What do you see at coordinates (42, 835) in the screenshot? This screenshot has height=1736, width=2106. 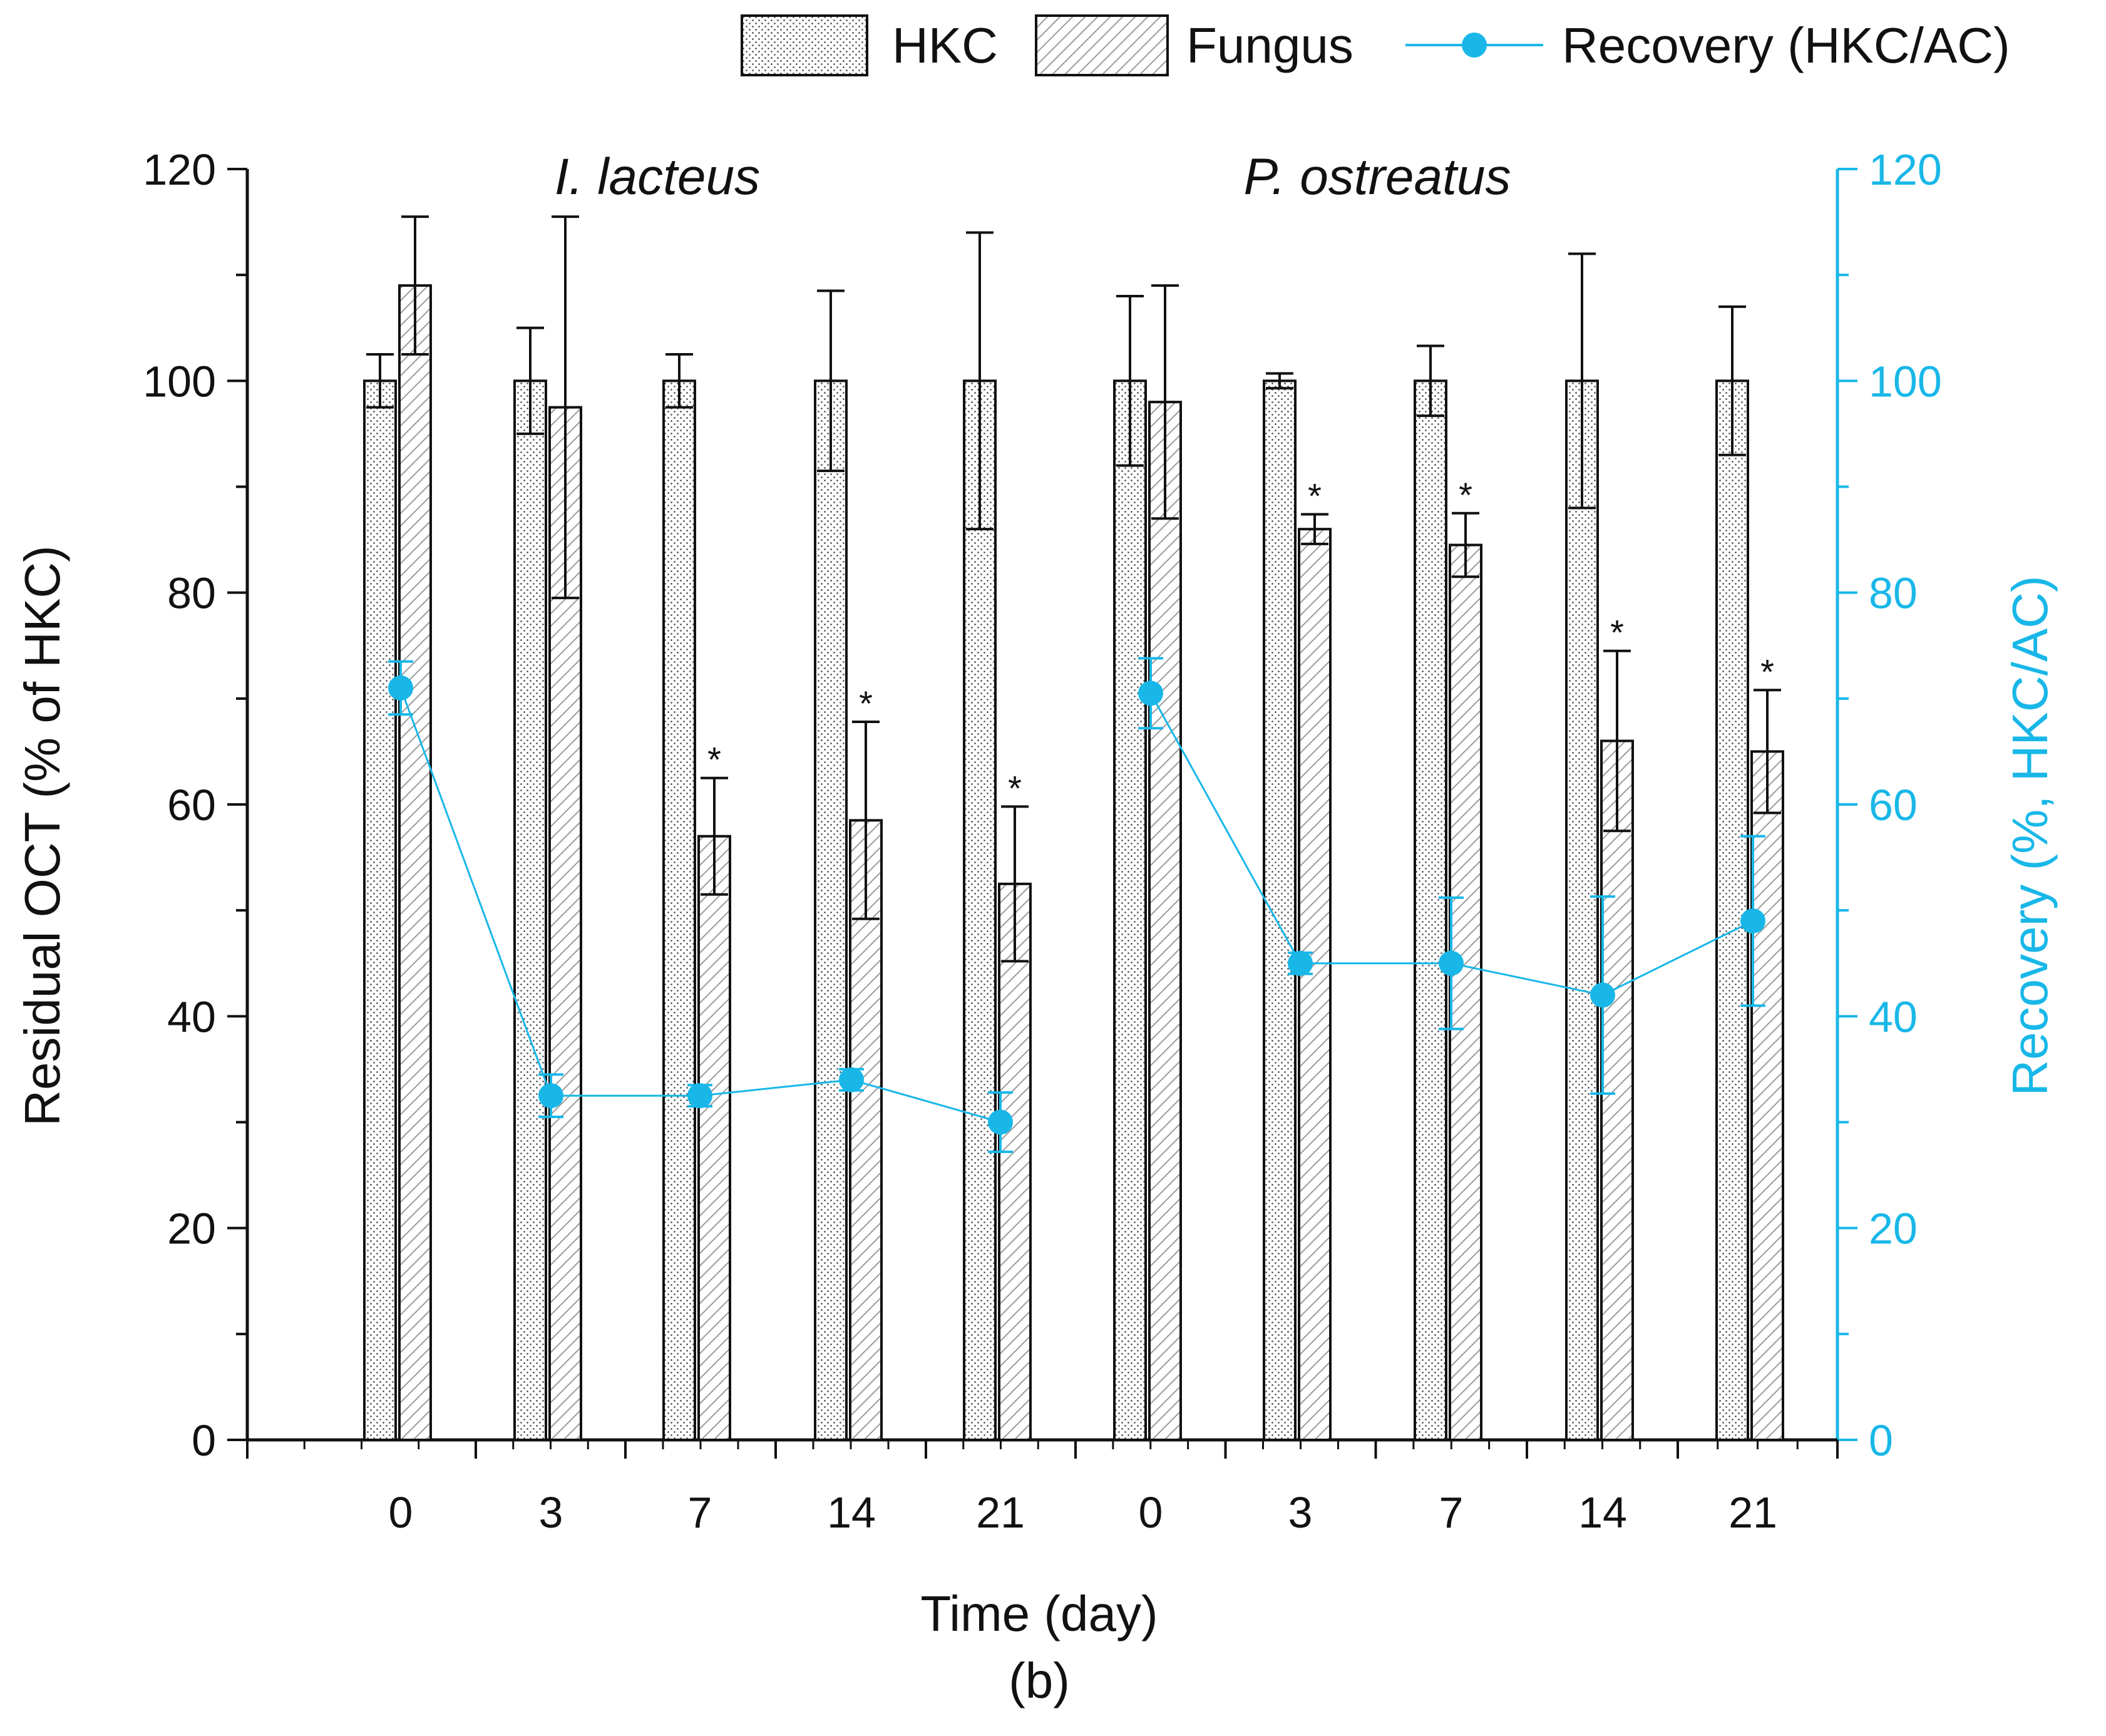 I see `y-axis-label-left: Residual OCT (% of HKC)` at bounding box center [42, 835].